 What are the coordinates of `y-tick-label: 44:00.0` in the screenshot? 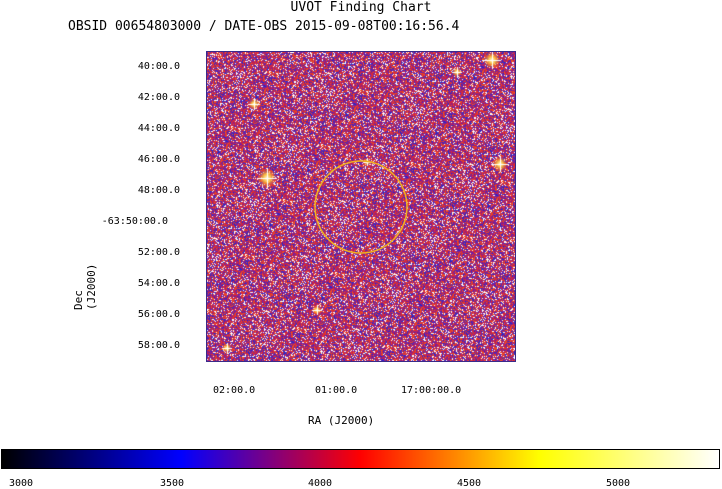 It's located at (158, 128).